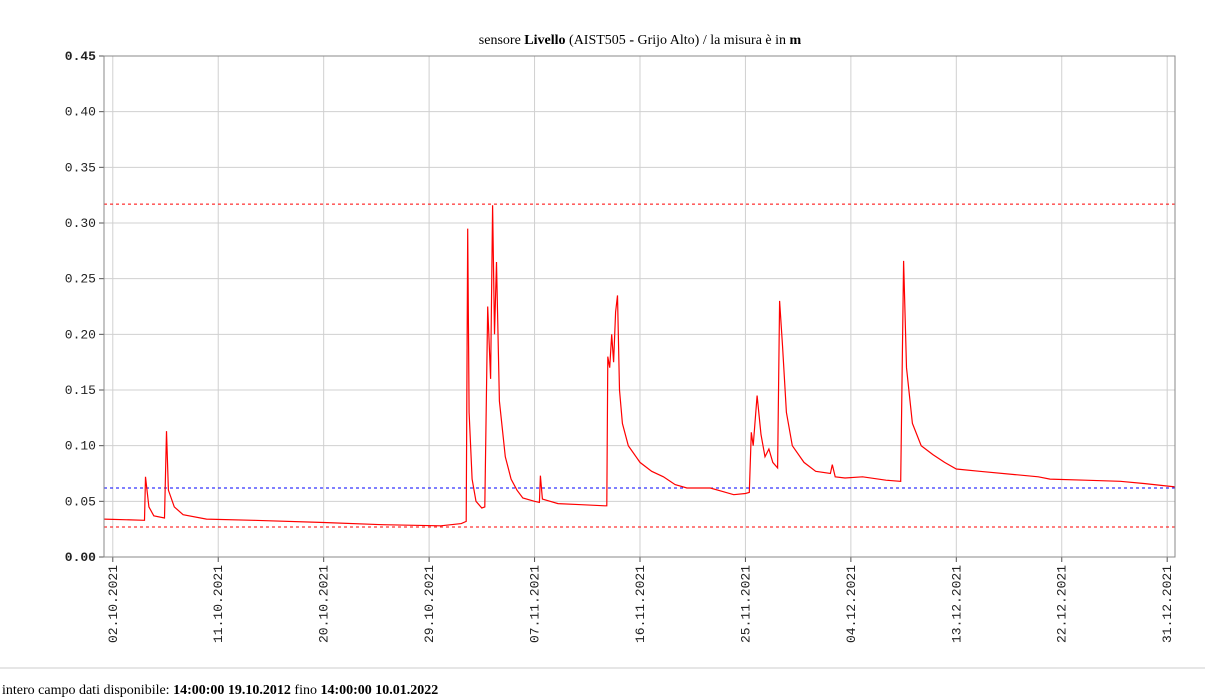 The image size is (1205, 700). What do you see at coordinates (80, 557) in the screenshot?
I see `y-tick-label: 0.00` at bounding box center [80, 557].